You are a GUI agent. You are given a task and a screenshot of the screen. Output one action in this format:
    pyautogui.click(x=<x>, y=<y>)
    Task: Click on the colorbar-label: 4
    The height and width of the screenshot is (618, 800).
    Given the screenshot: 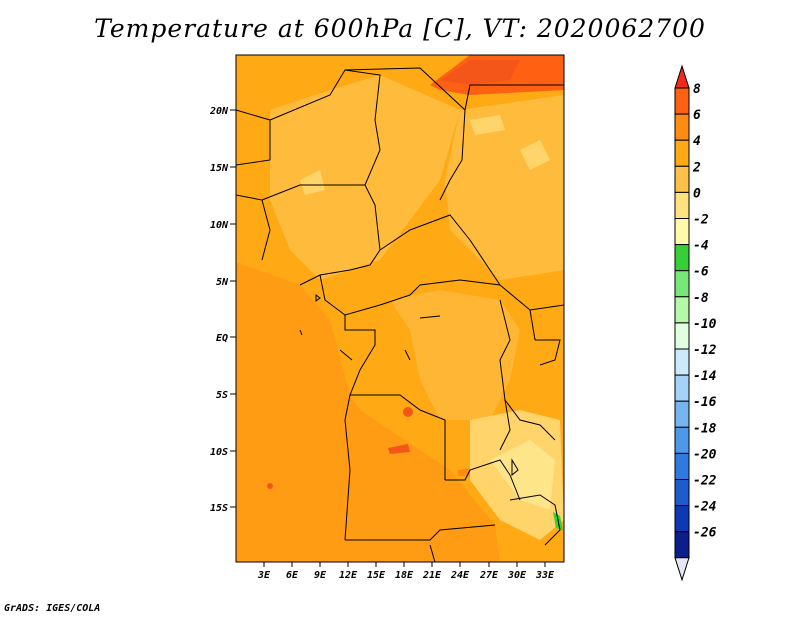 What is the action you would take?
    pyautogui.click(x=697, y=141)
    